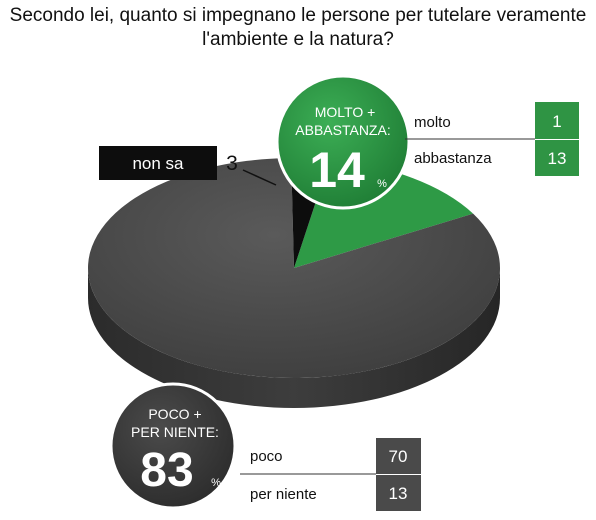 This screenshot has width=596, height=520. What do you see at coordinates (216, 483) in the screenshot?
I see `poco-per-niente-unit: %` at bounding box center [216, 483].